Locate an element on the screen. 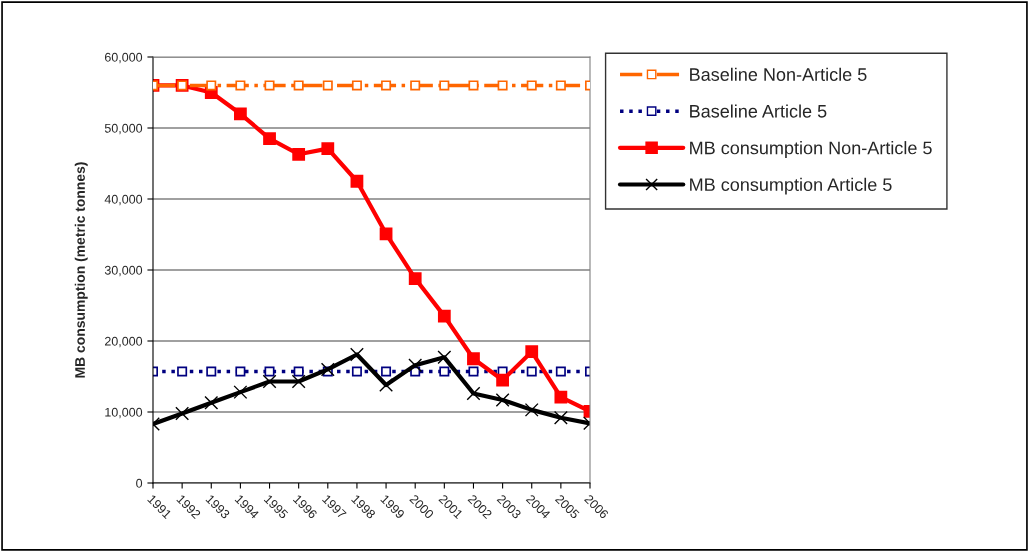 The width and height of the screenshot is (1029, 552). y-tick-label: 10,000 is located at coordinates (124, 413).